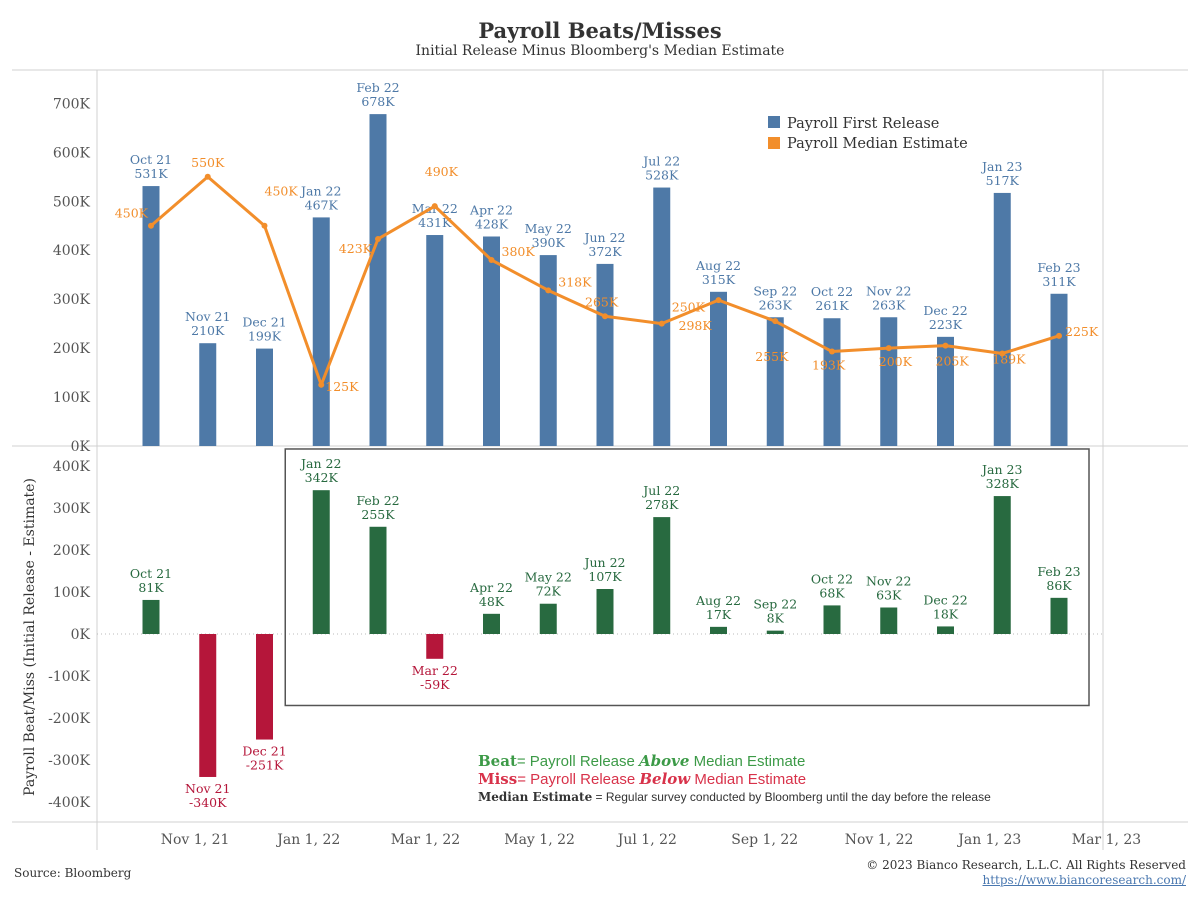 This screenshot has width=1200, height=900. What do you see at coordinates (1059, 281) in the screenshot?
I see `release-bar-value-label: 311K` at bounding box center [1059, 281].